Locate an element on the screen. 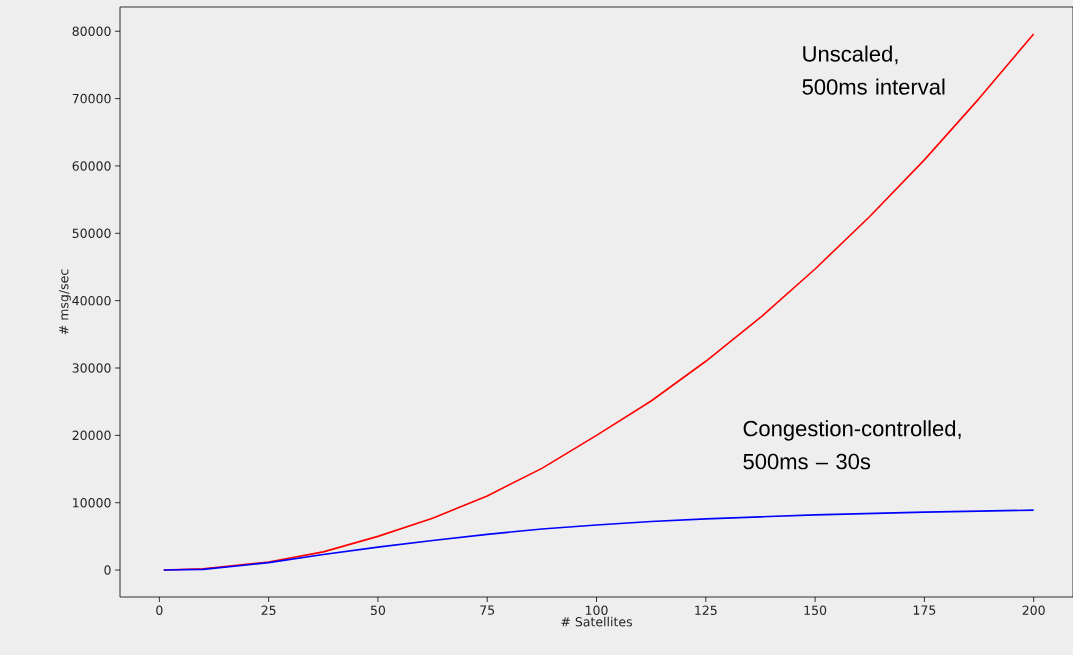  x-tick-label: 150 is located at coordinates (815, 610).